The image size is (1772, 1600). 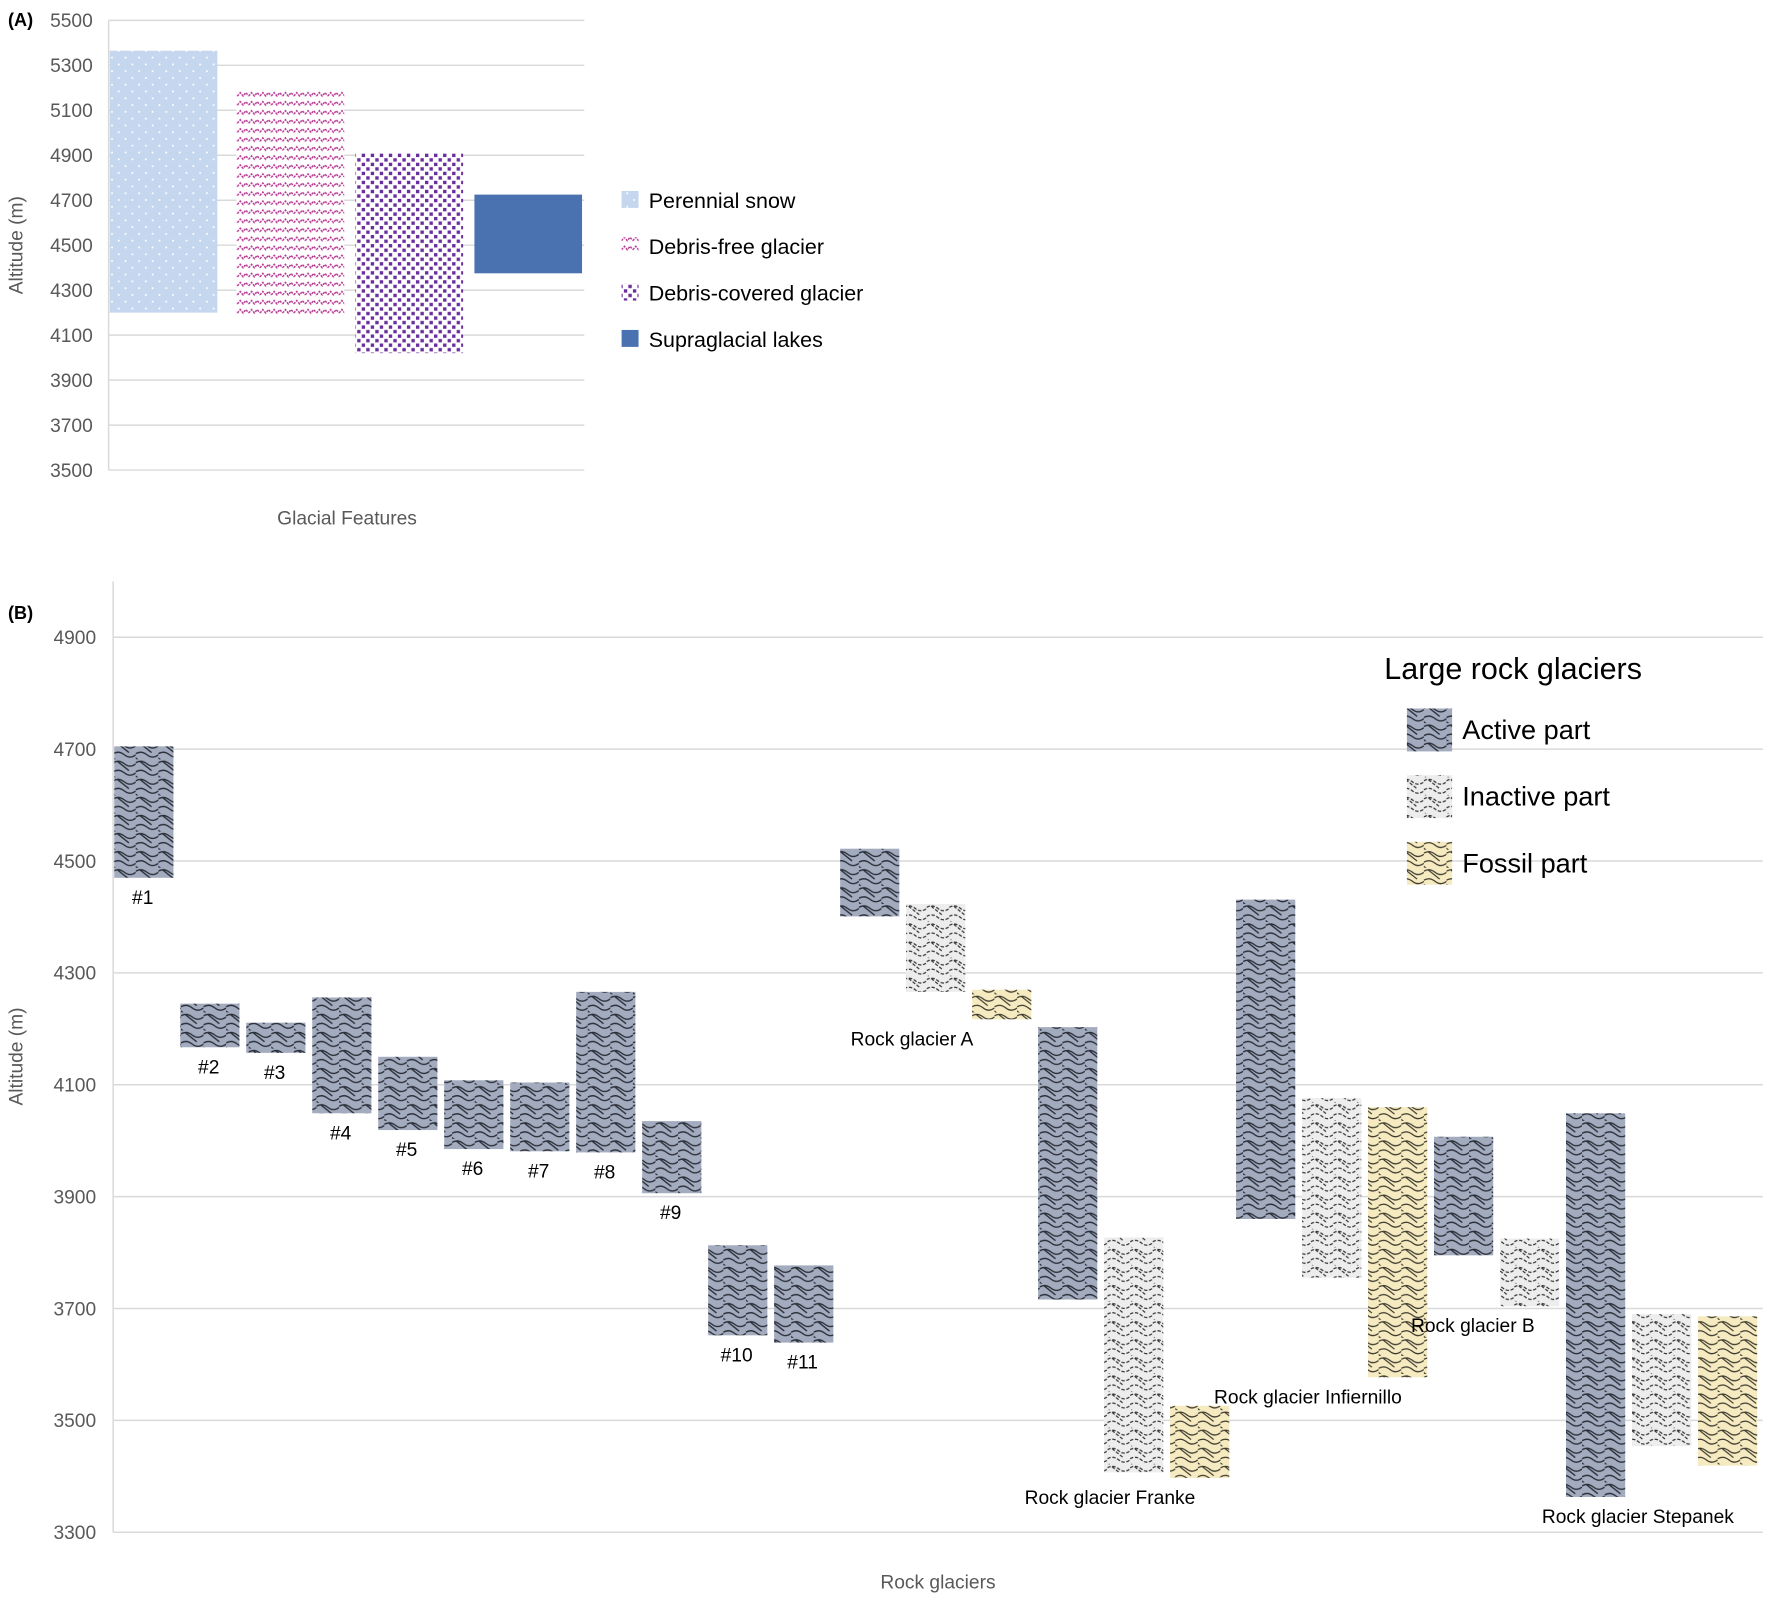 What do you see at coordinates (208, 1067) in the screenshot?
I see `group-label: #2` at bounding box center [208, 1067].